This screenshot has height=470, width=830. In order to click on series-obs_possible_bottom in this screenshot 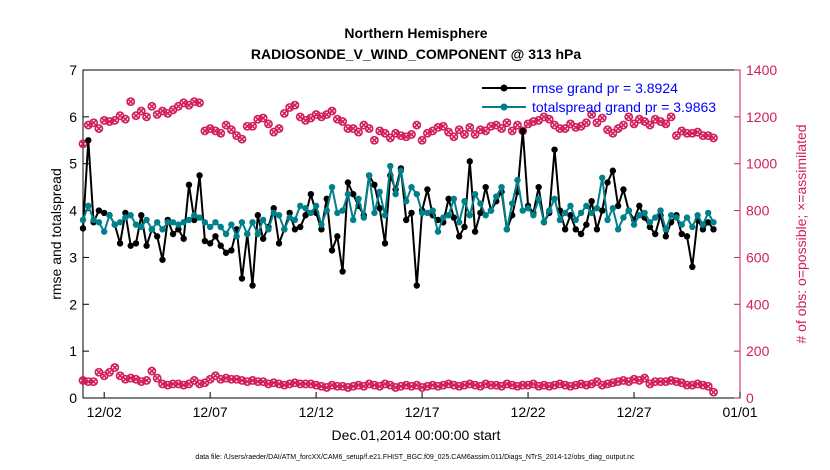, I will do `click(398, 380)`.